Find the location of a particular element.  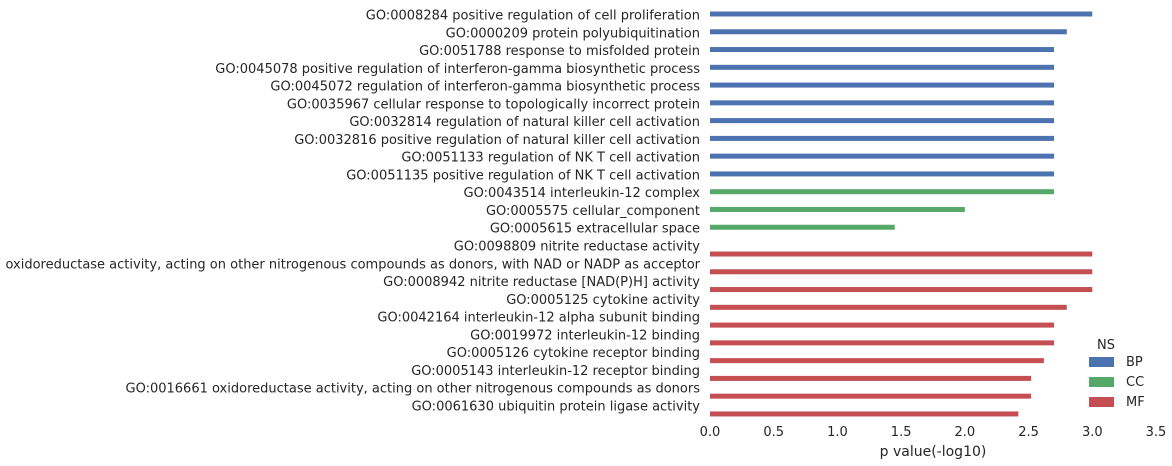

legend-items: BP CC MF is located at coordinates (1117, 382).